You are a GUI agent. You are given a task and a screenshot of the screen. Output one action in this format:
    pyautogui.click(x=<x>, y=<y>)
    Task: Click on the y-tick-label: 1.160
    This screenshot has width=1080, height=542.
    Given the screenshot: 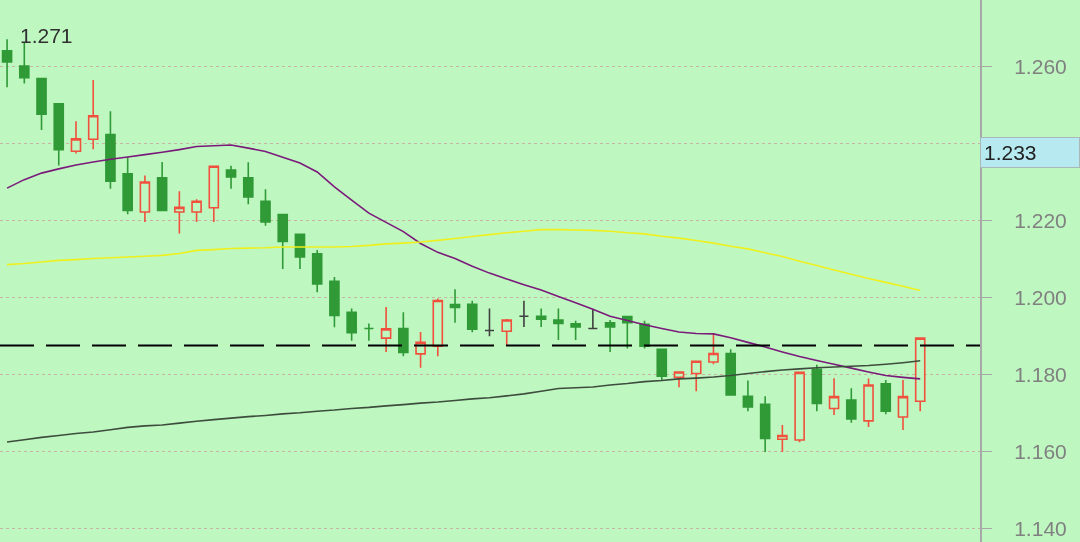 What is the action you would take?
    pyautogui.click(x=1040, y=451)
    